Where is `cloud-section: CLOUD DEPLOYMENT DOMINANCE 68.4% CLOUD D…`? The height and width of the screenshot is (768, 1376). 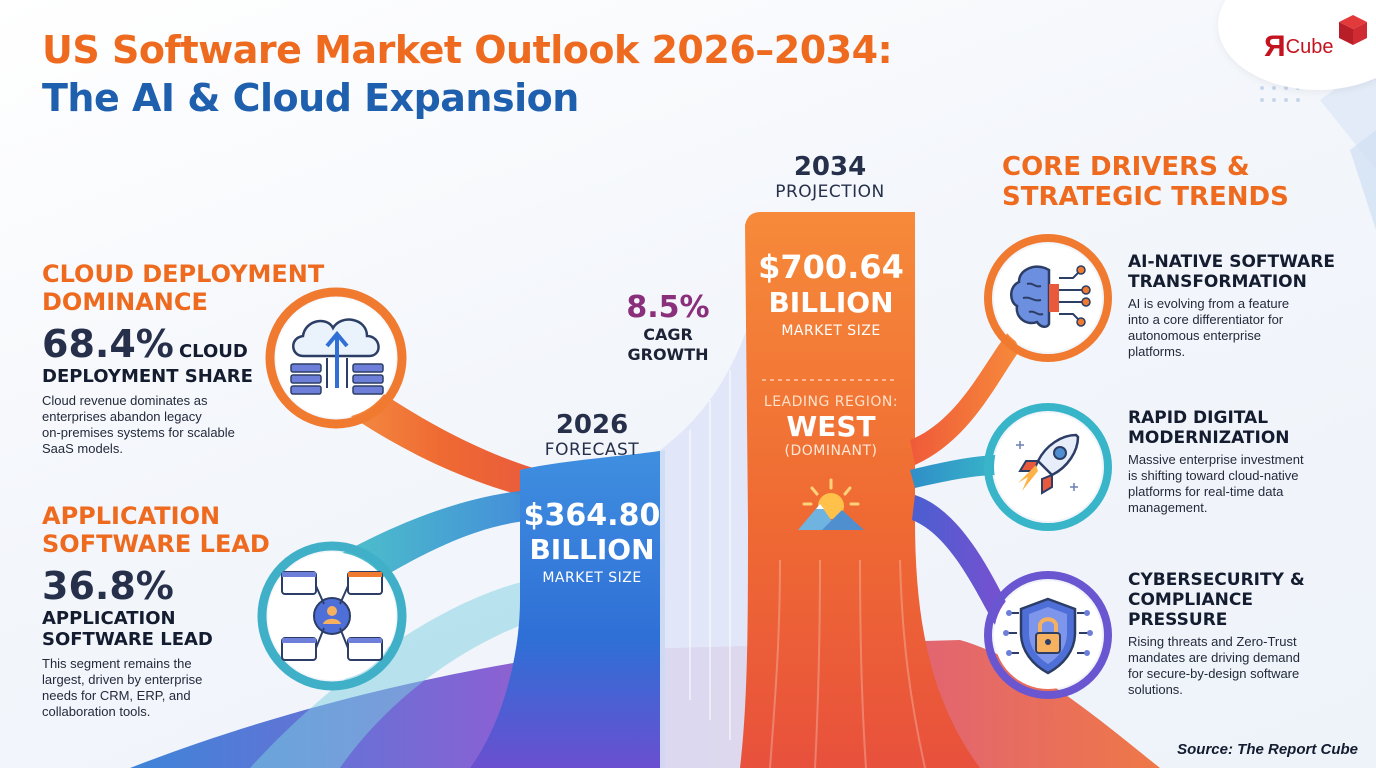 cloud-section: CLOUD DEPLOYMENT DOMINANCE 68.4% CLOUD D… is located at coordinates (183, 358).